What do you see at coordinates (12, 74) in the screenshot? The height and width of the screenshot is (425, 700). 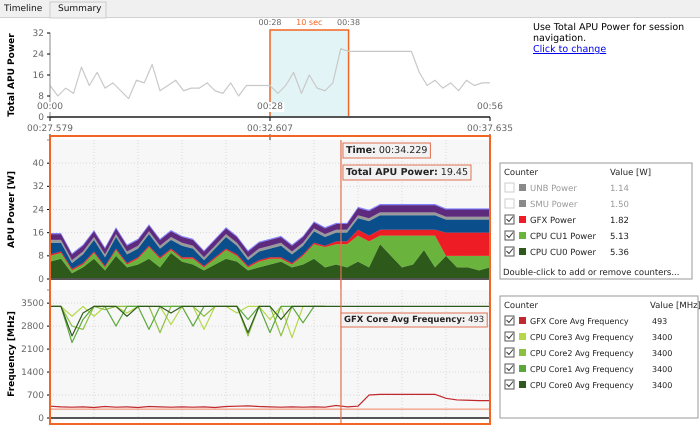 I see `y-axis-title: Total APU Power` at bounding box center [12, 74].